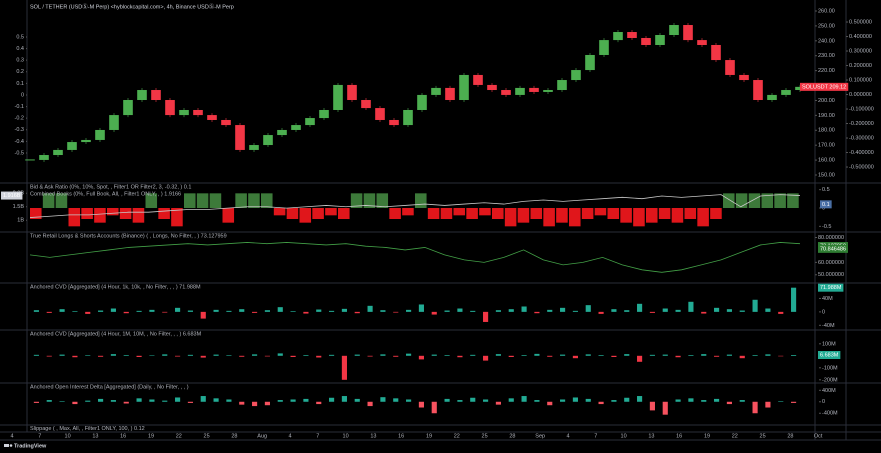  Describe the element at coordinates (735, 436) in the screenshot. I see `x-tick-label: 22` at that location.